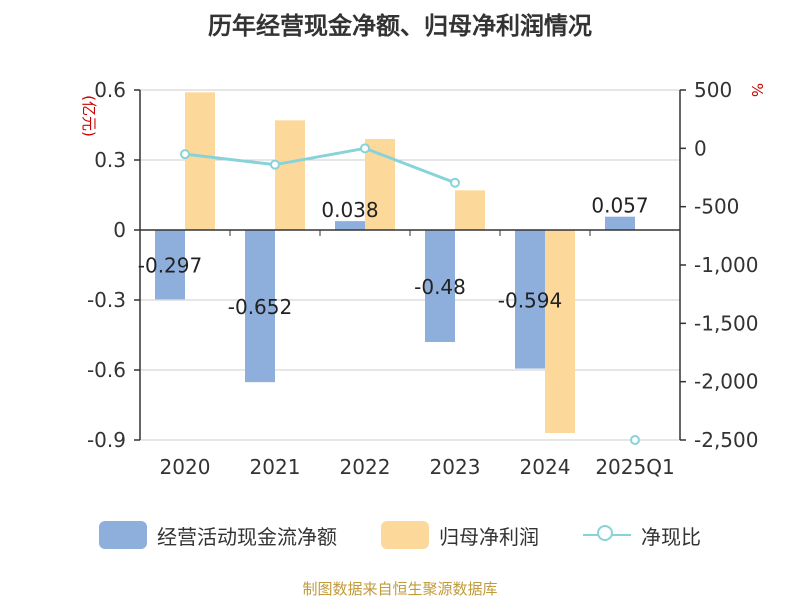  I want to click on right-tick-label: -500, so click(716, 207).